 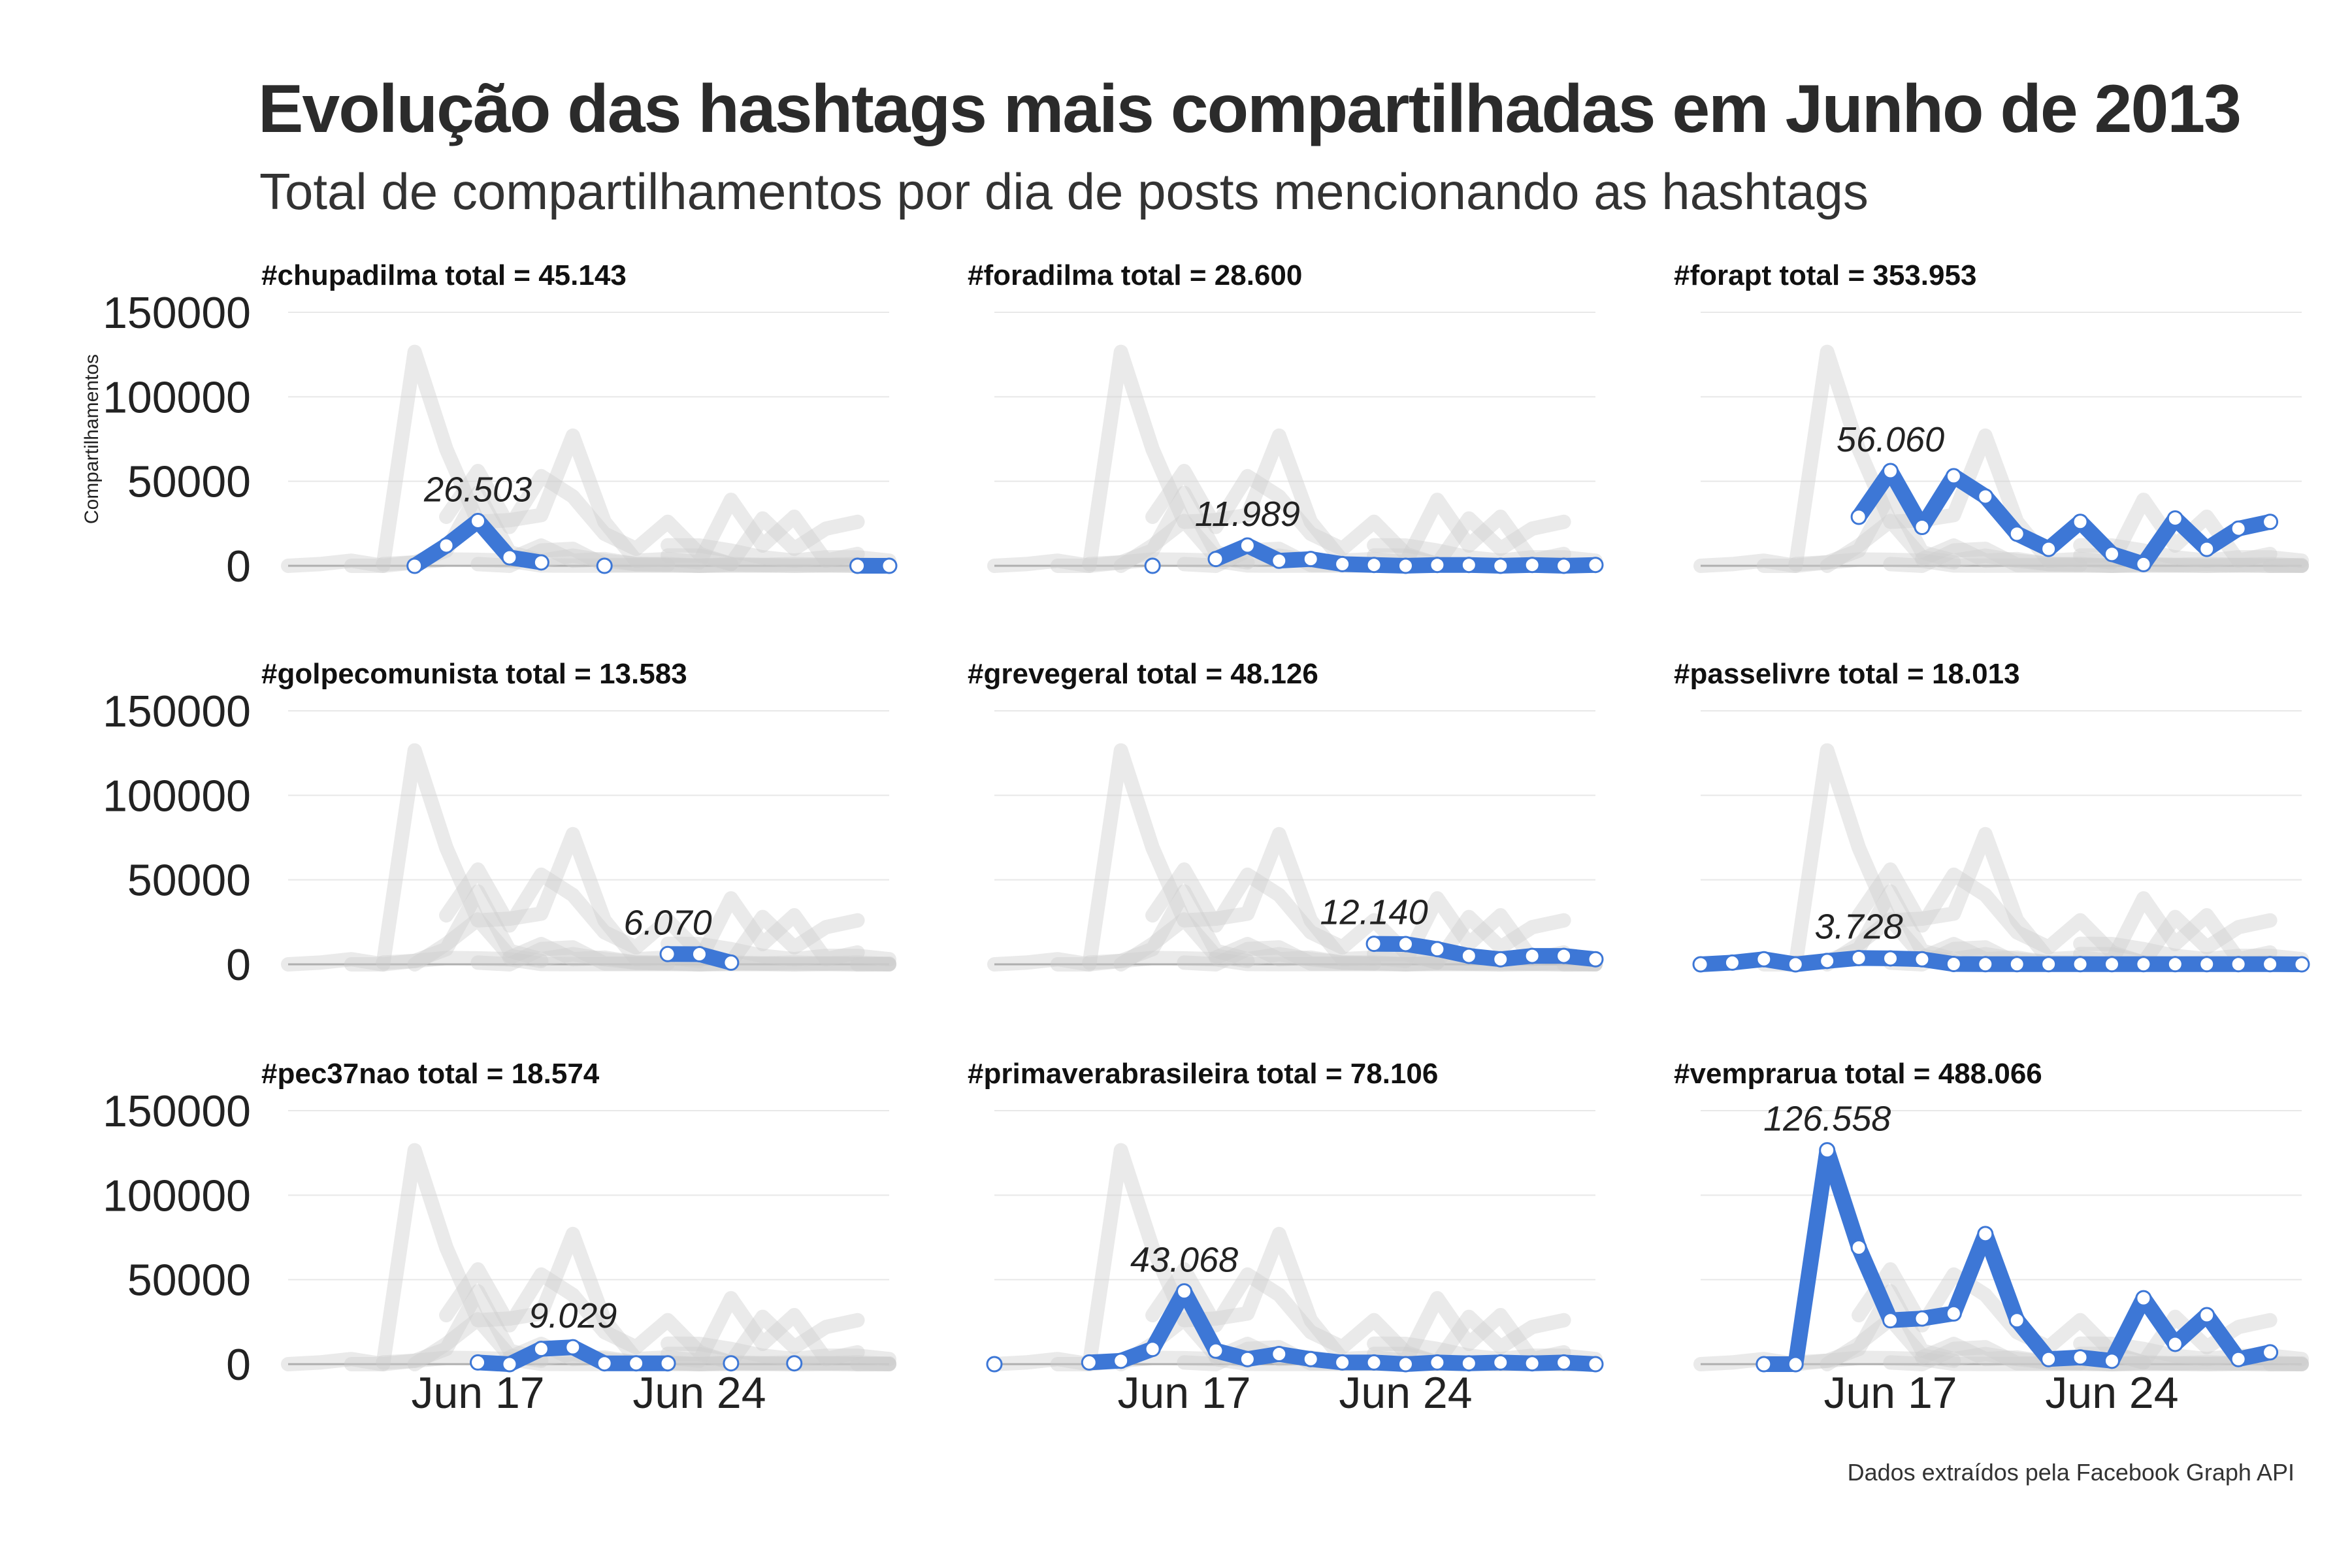 What do you see at coordinates (1286, 416) in the screenshot?
I see `facet-panel-foradilma: 11.989 #foradilma total = 28.600` at bounding box center [1286, 416].